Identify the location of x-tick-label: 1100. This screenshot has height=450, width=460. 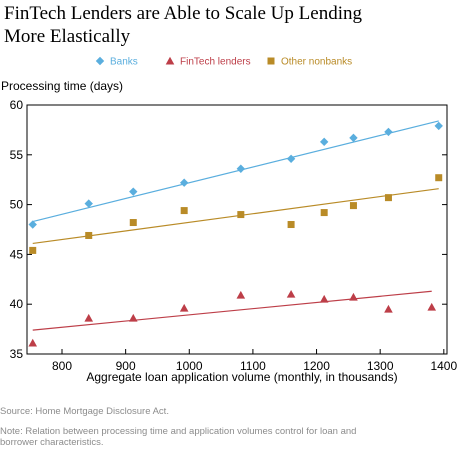
(253, 366).